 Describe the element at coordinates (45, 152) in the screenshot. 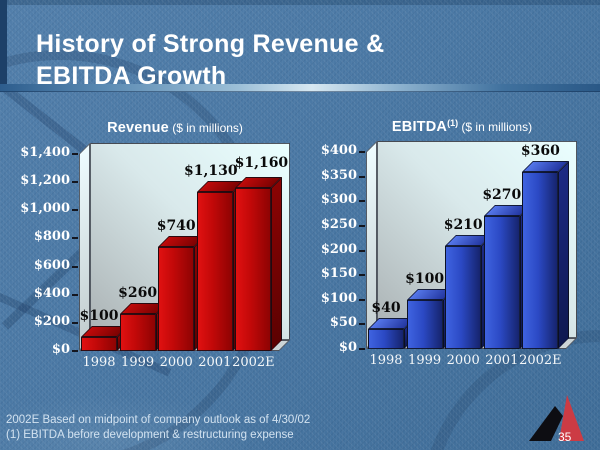

I see `y-axis-label: $1,400` at that location.